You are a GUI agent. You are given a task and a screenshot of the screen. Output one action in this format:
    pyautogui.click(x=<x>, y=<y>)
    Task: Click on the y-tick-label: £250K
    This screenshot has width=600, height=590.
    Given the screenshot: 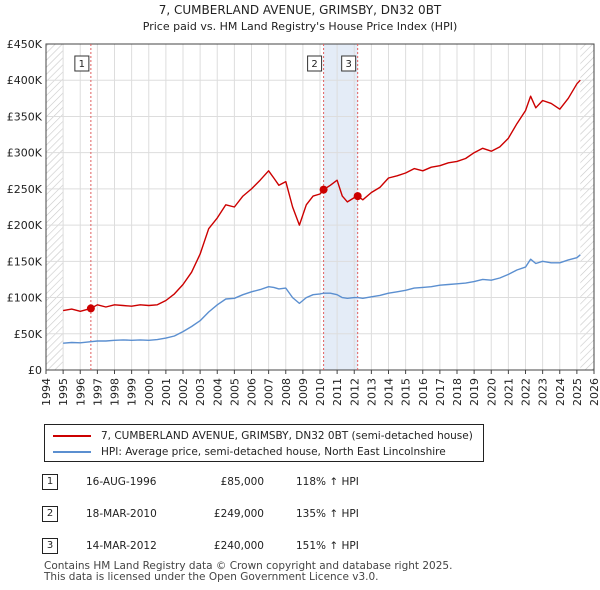 What is the action you would take?
    pyautogui.click(x=25, y=189)
    